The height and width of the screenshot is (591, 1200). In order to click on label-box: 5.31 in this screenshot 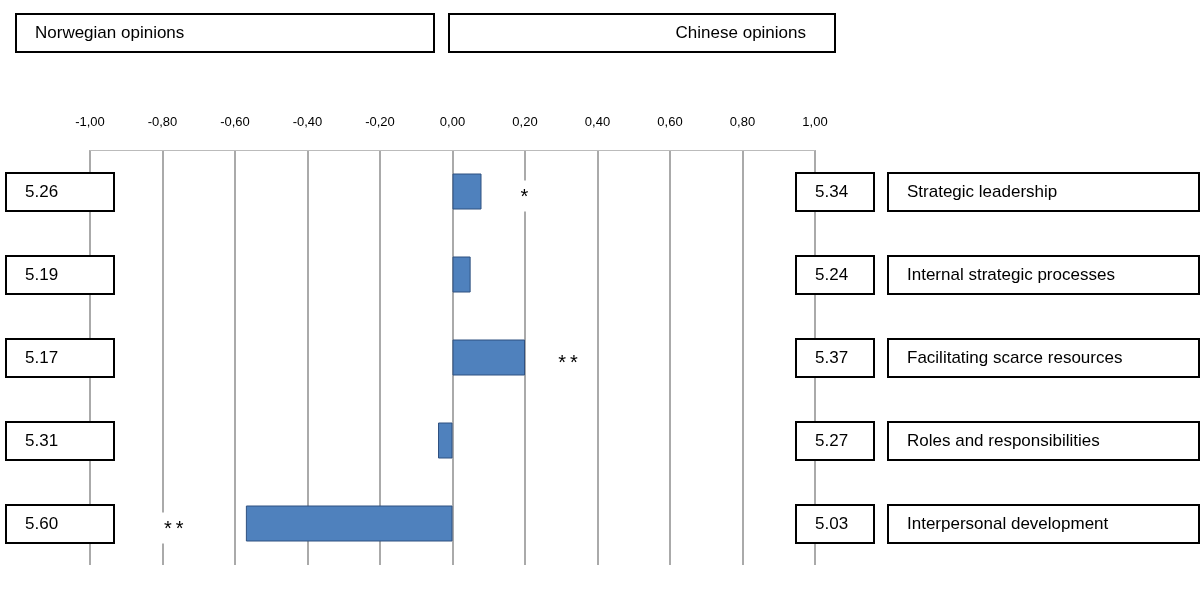, I will do `click(60, 440)`.